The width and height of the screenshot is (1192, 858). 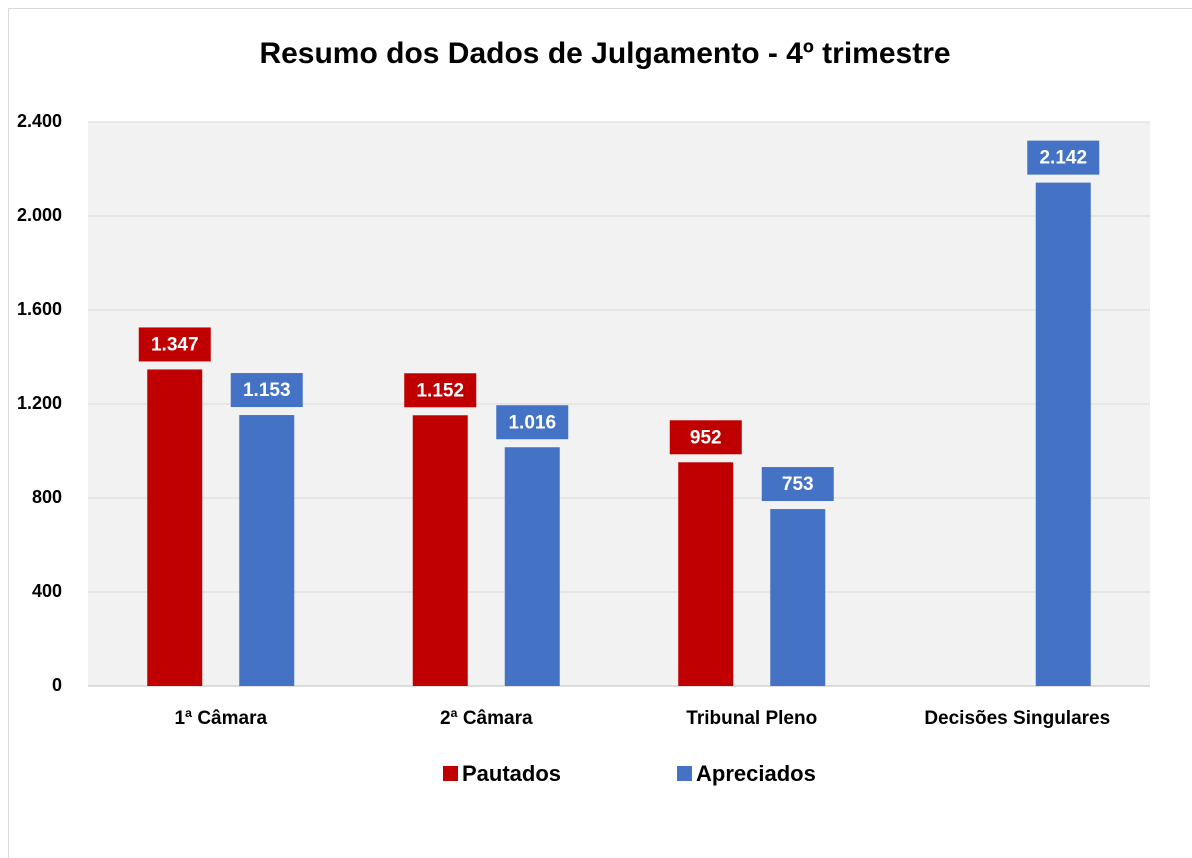 I want to click on y-tick-label: 1.200, so click(x=39, y=403).